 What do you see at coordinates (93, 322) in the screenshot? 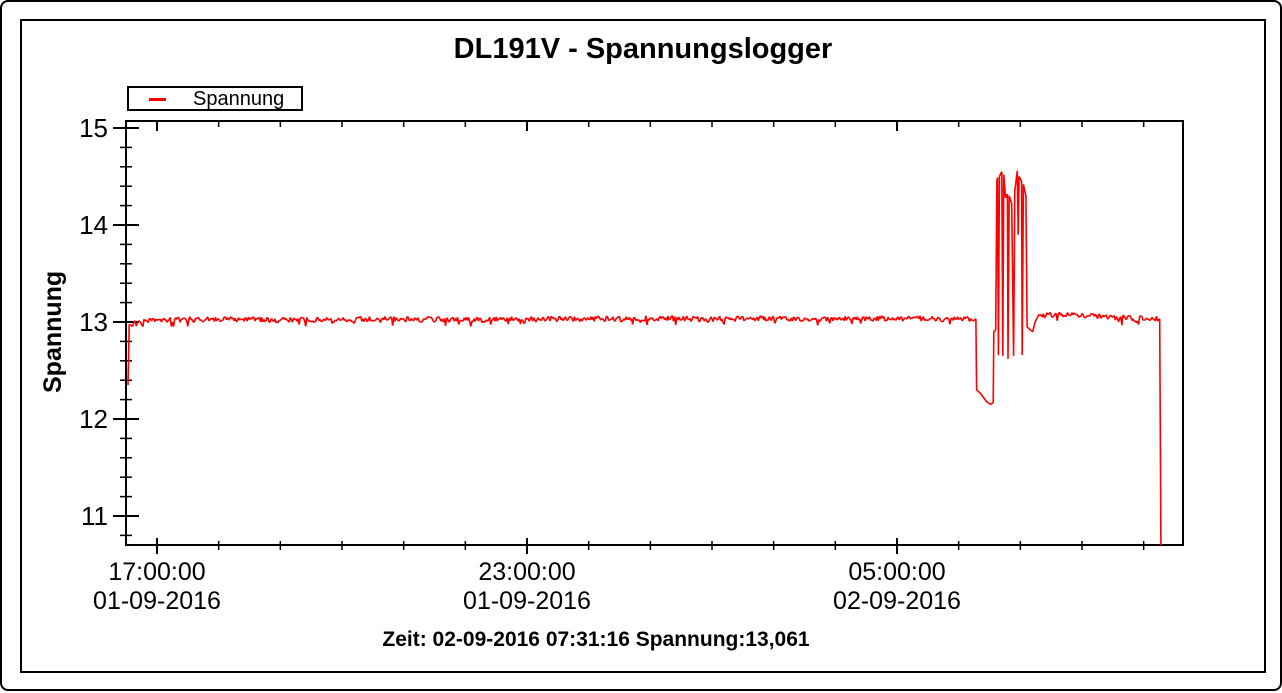
I see `y-tick-label: 13` at bounding box center [93, 322].